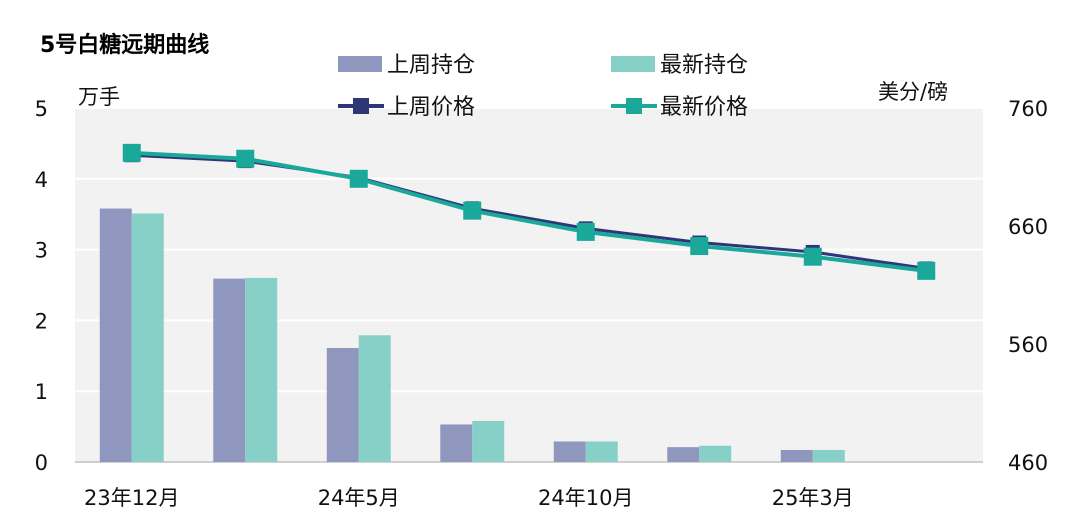 The width and height of the screenshot is (1090, 526). I want to click on right-tick-label: 560, so click(1028, 345).